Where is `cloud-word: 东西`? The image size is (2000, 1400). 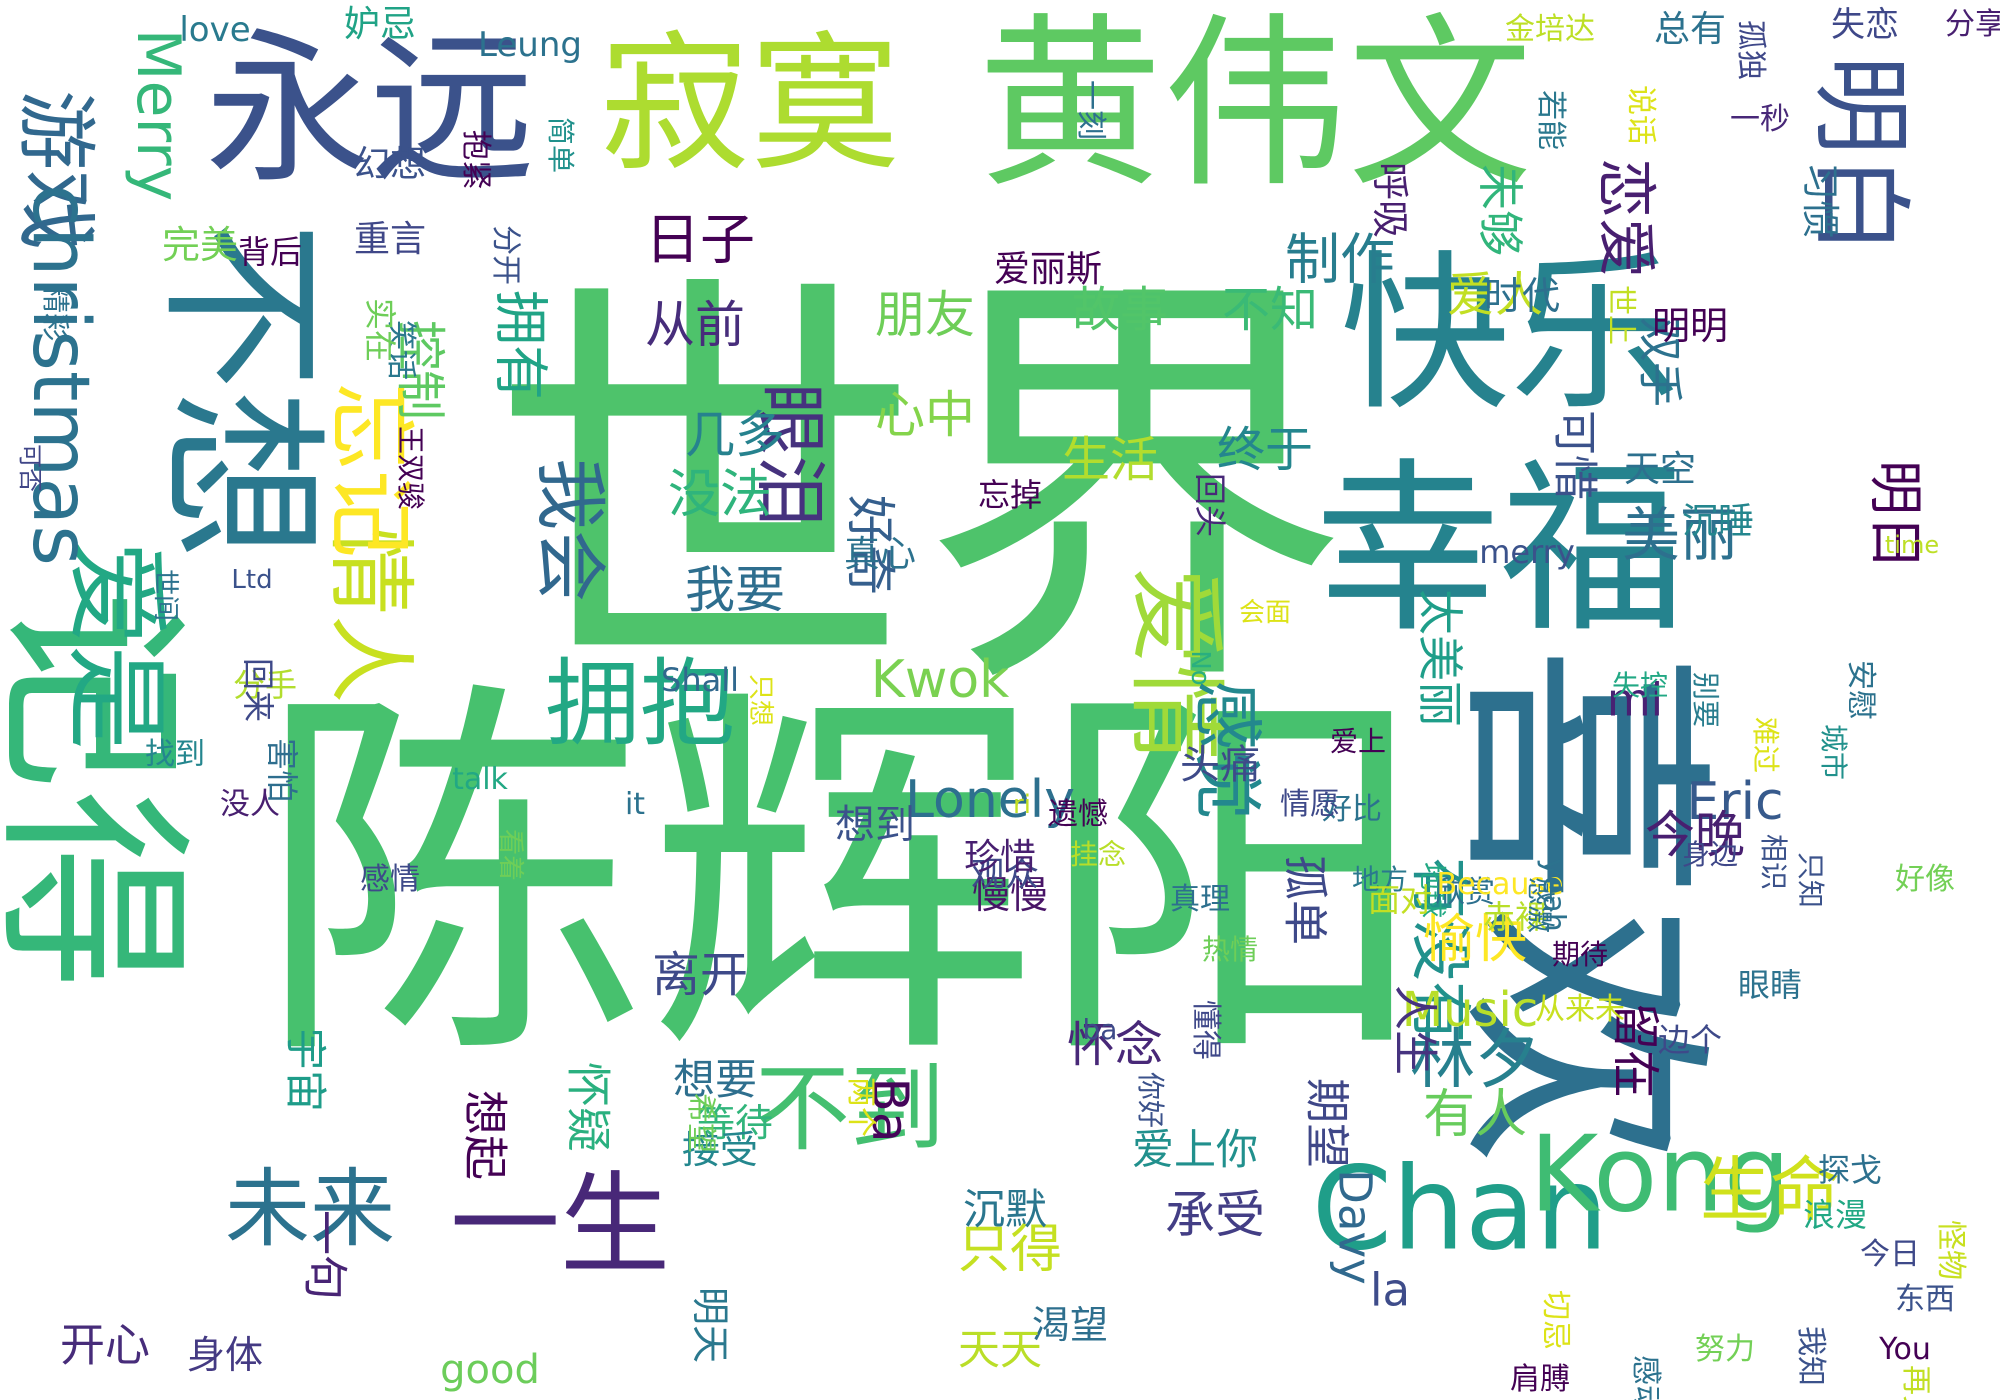
cloud-word: 东西 is located at coordinates (1925, 1299).